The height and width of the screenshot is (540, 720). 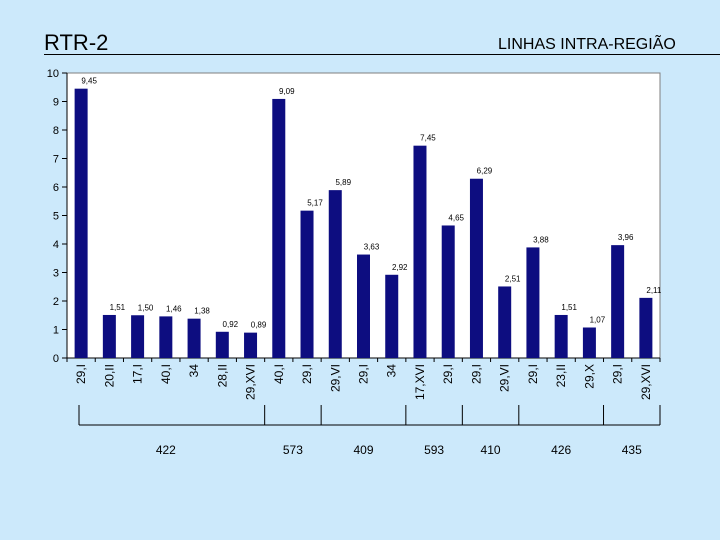 What do you see at coordinates (56, 160) in the screenshot?
I see `y-tick-label: 7` at bounding box center [56, 160].